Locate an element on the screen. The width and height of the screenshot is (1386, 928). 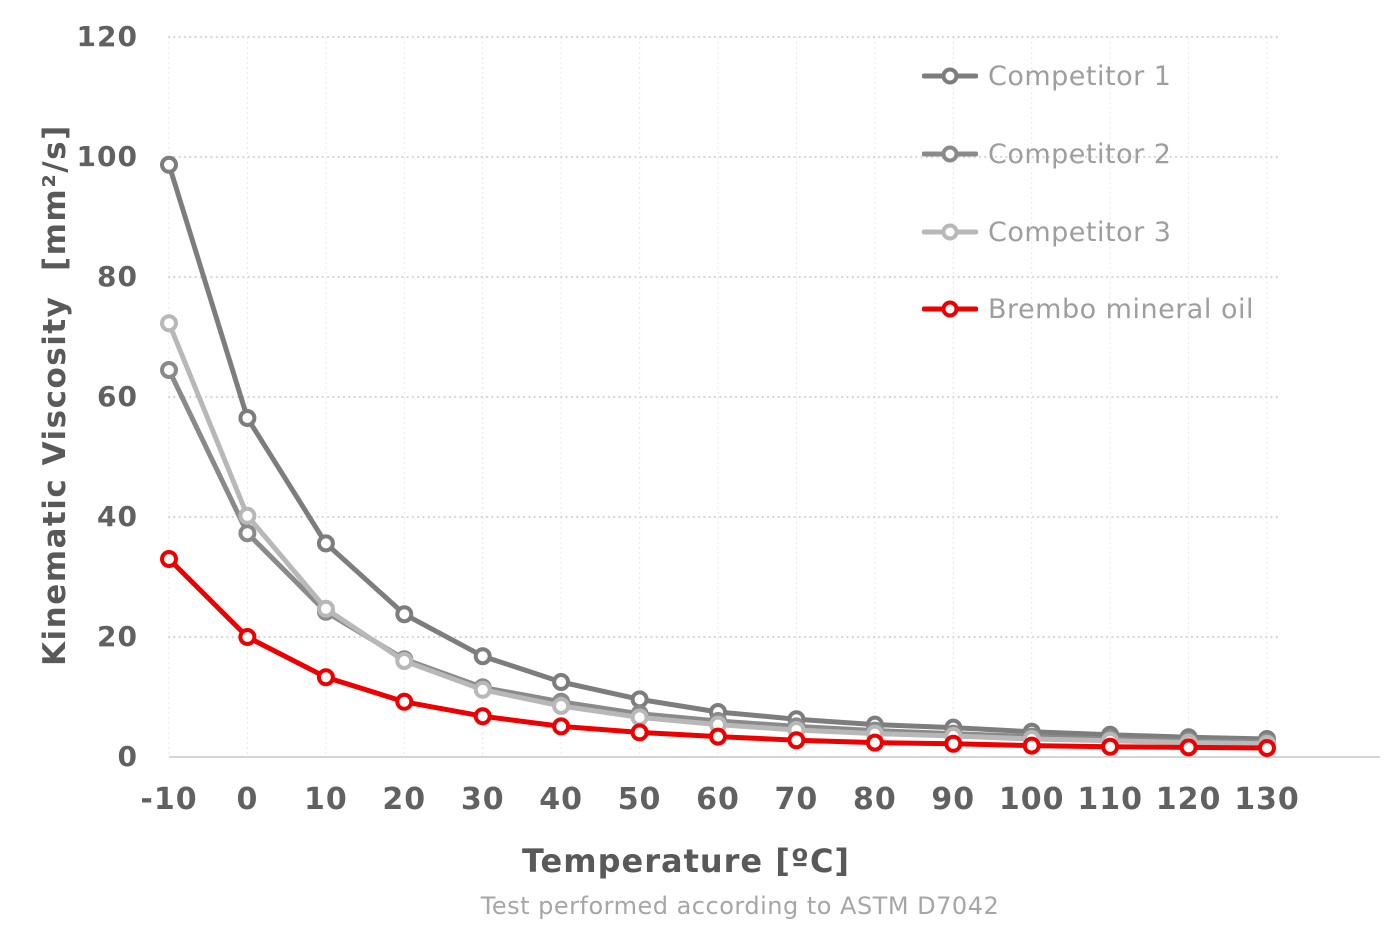
x-tick-label: 90 is located at coordinates (953, 799).